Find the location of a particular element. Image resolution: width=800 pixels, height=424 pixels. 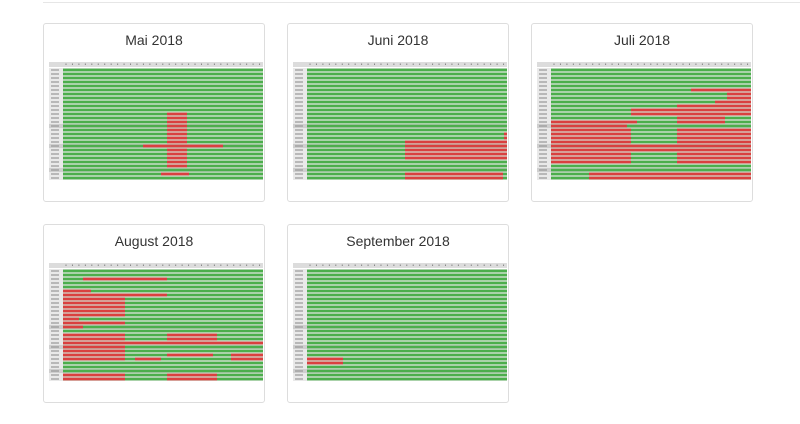

month-card-june: Juni 2018 is located at coordinates (398, 112).